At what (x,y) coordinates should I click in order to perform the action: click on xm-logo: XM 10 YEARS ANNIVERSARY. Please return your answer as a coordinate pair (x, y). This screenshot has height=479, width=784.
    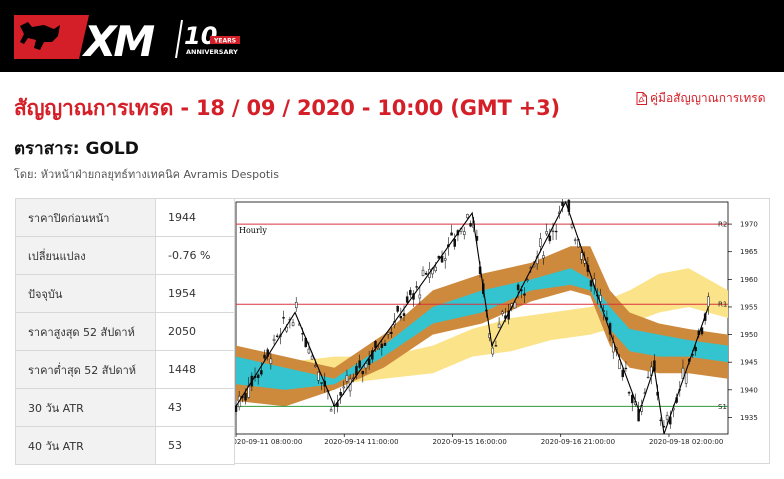
    Looking at the image, I should click on (129, 37).